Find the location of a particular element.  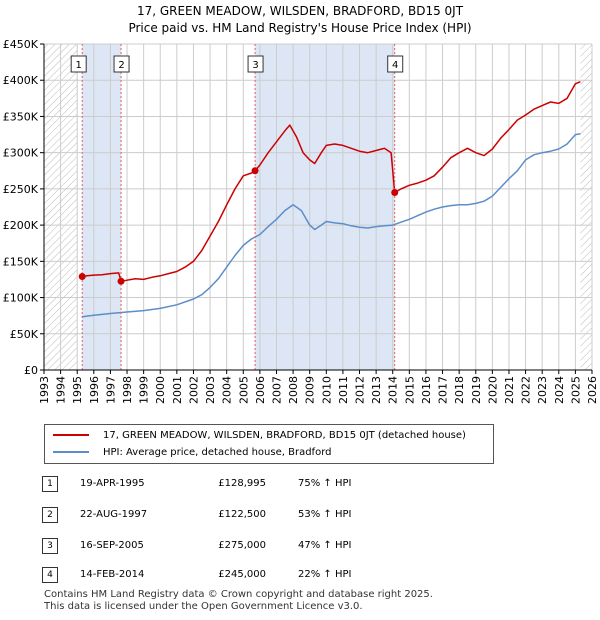

legend-swatch-property is located at coordinates (71, 435).